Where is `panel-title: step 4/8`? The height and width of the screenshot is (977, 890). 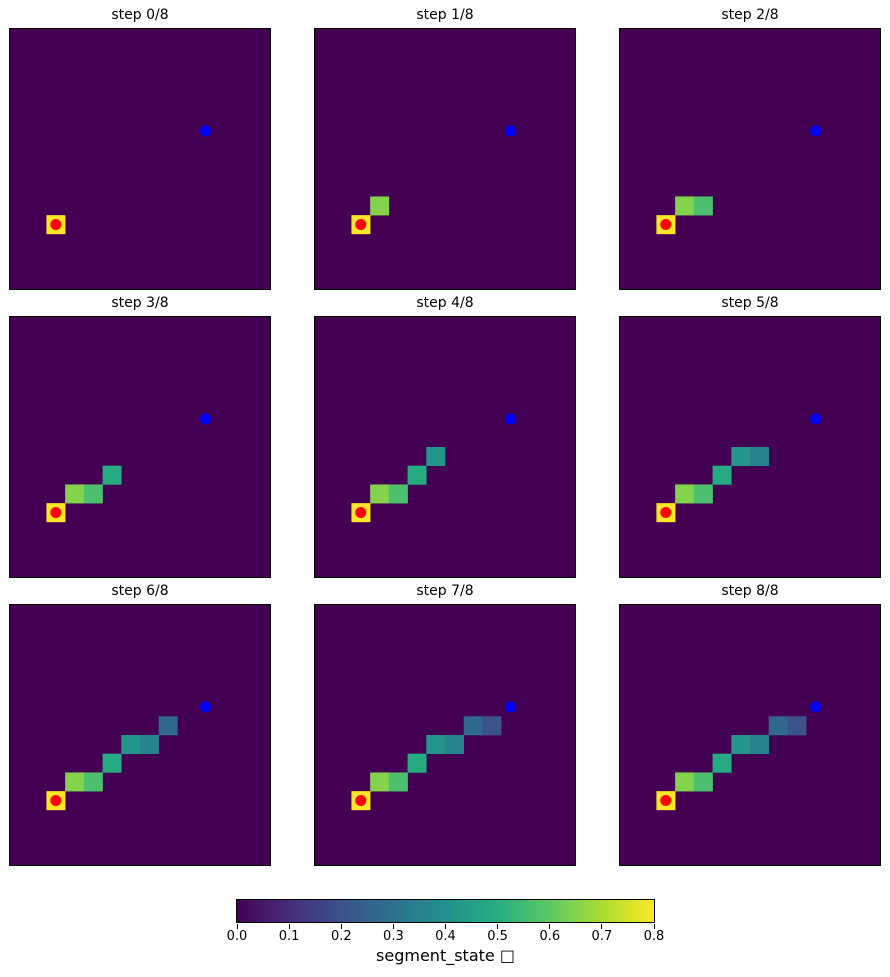
panel-title: step 4/8 is located at coordinates (445, 303).